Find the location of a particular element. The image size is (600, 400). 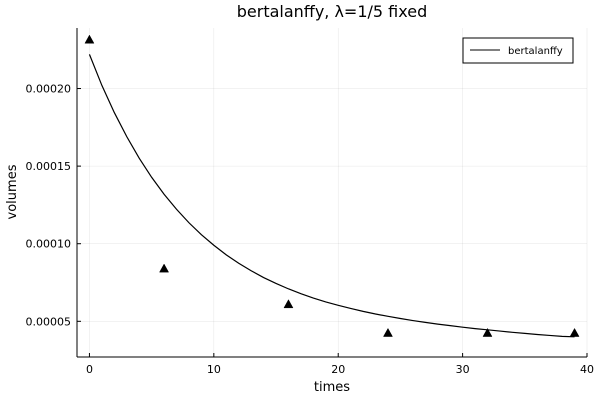

y-tick-label: 0.00015 is located at coordinates (49, 166).